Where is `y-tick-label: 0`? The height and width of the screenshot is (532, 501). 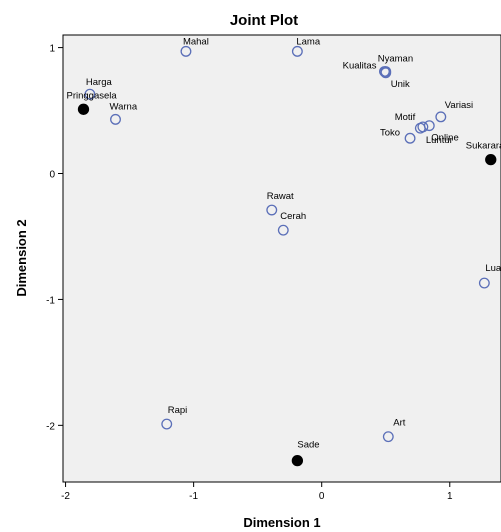 y-tick-label: 0 is located at coordinates (52, 175).